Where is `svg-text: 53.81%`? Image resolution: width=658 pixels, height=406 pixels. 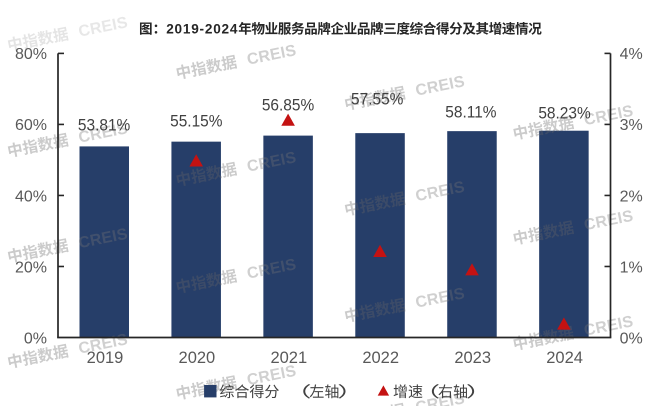
svg-text: 53.81% is located at coordinates (104, 125).